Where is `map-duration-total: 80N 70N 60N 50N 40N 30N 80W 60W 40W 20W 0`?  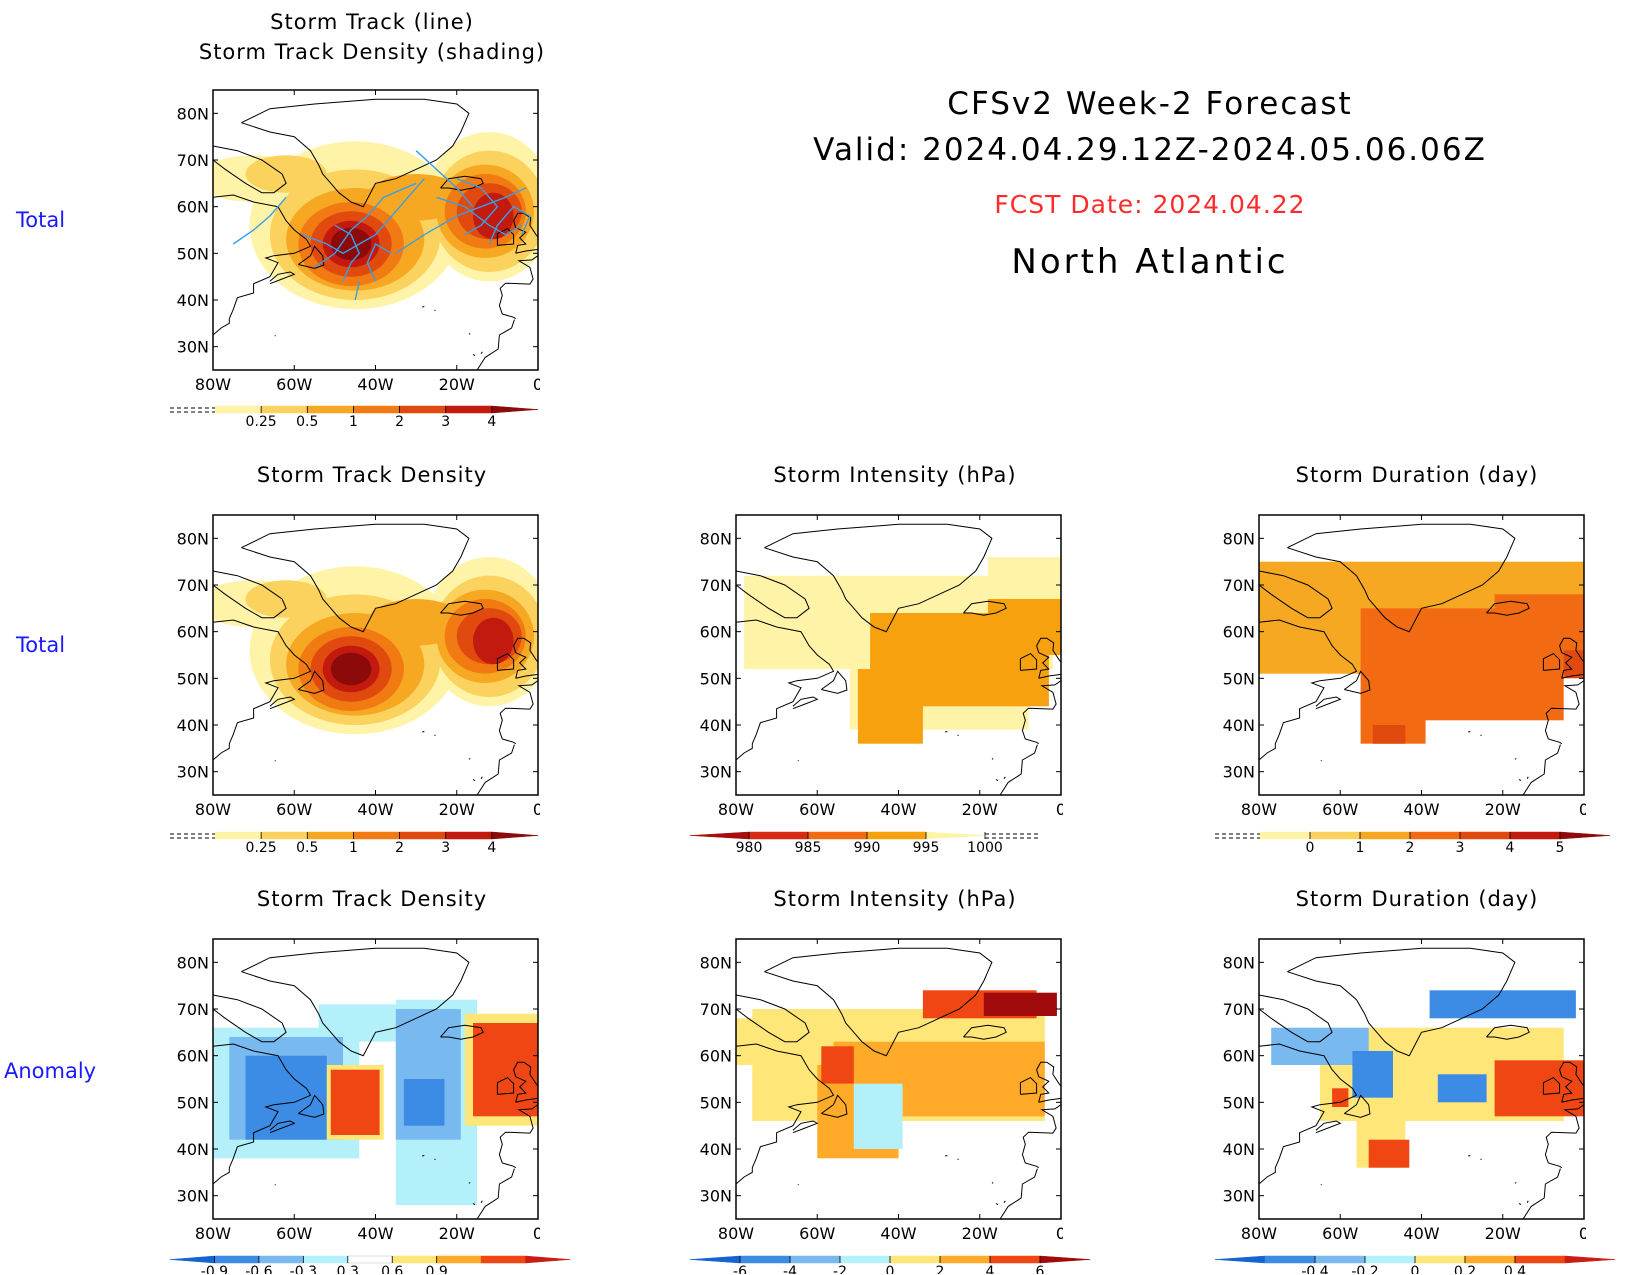 map-duration-total: 80N 70N 60N 50N 40N 30N 80W 60W 40W 20W 0 is located at coordinates (1404, 666).